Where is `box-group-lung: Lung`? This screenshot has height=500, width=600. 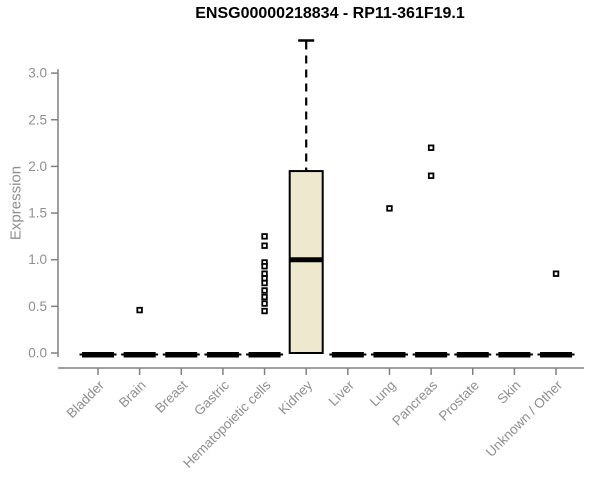 box-group-lung: Lung is located at coordinates (387, 307).